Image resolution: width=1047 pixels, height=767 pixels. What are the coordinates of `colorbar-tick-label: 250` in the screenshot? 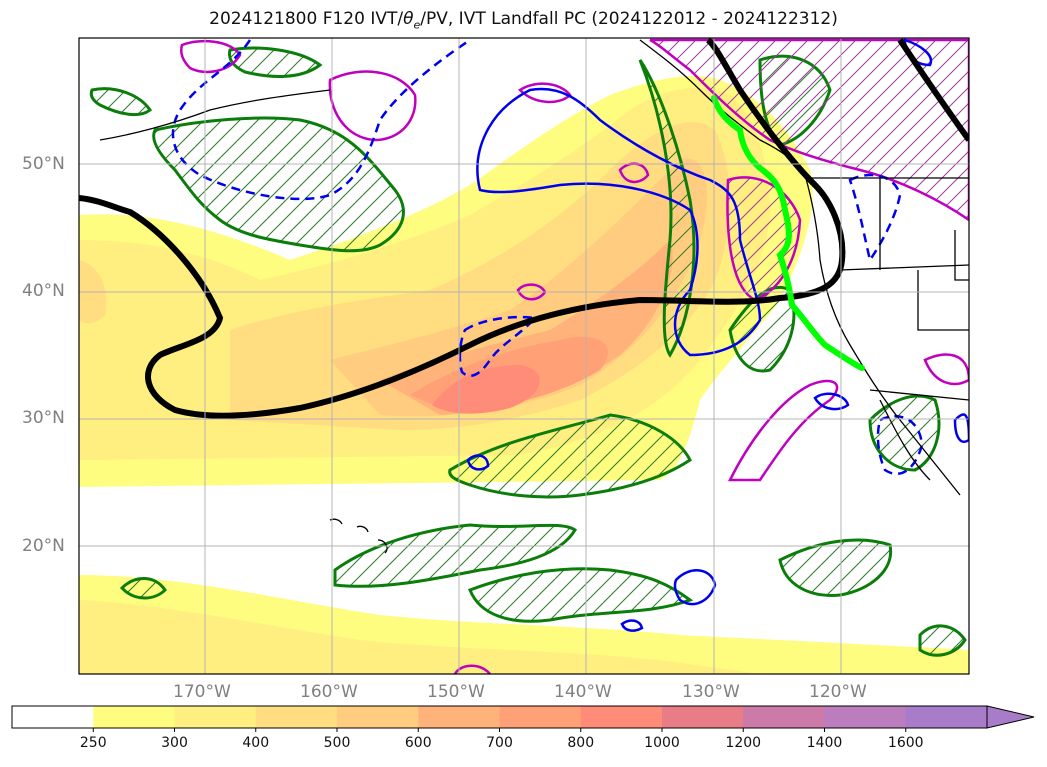 It's located at (93, 743).